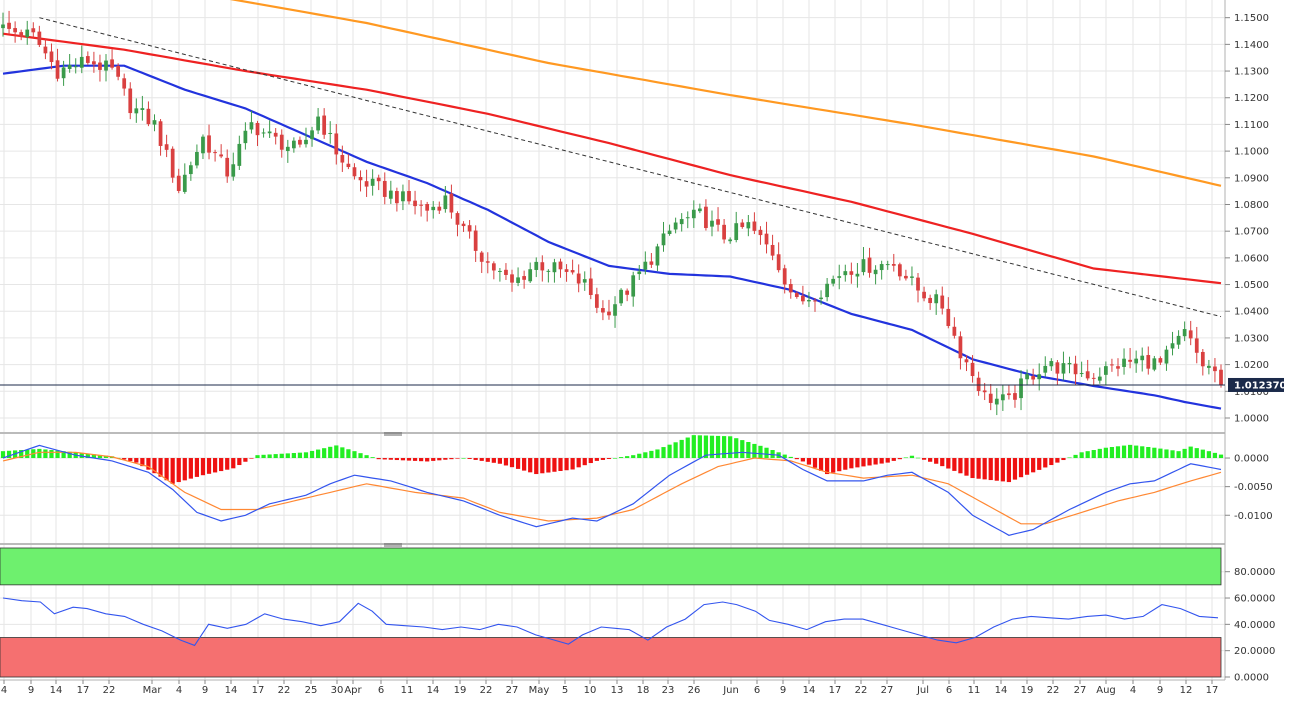 This screenshot has height=705, width=1295. What do you see at coordinates (1251, 365) in the screenshot?
I see `y-tick-label: 1.0200` at bounding box center [1251, 365].